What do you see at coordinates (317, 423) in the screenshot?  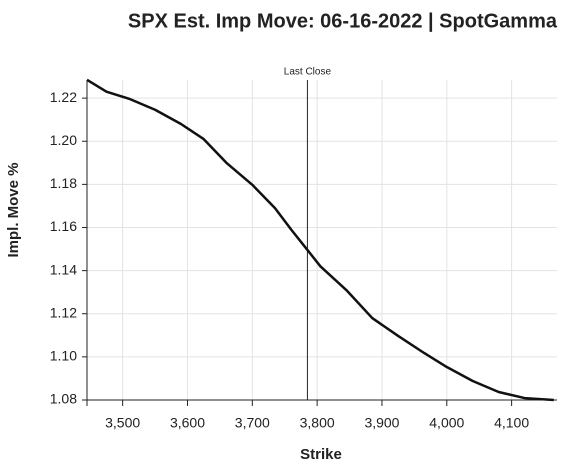 I see `x-tick-label: 3,800` at bounding box center [317, 423].